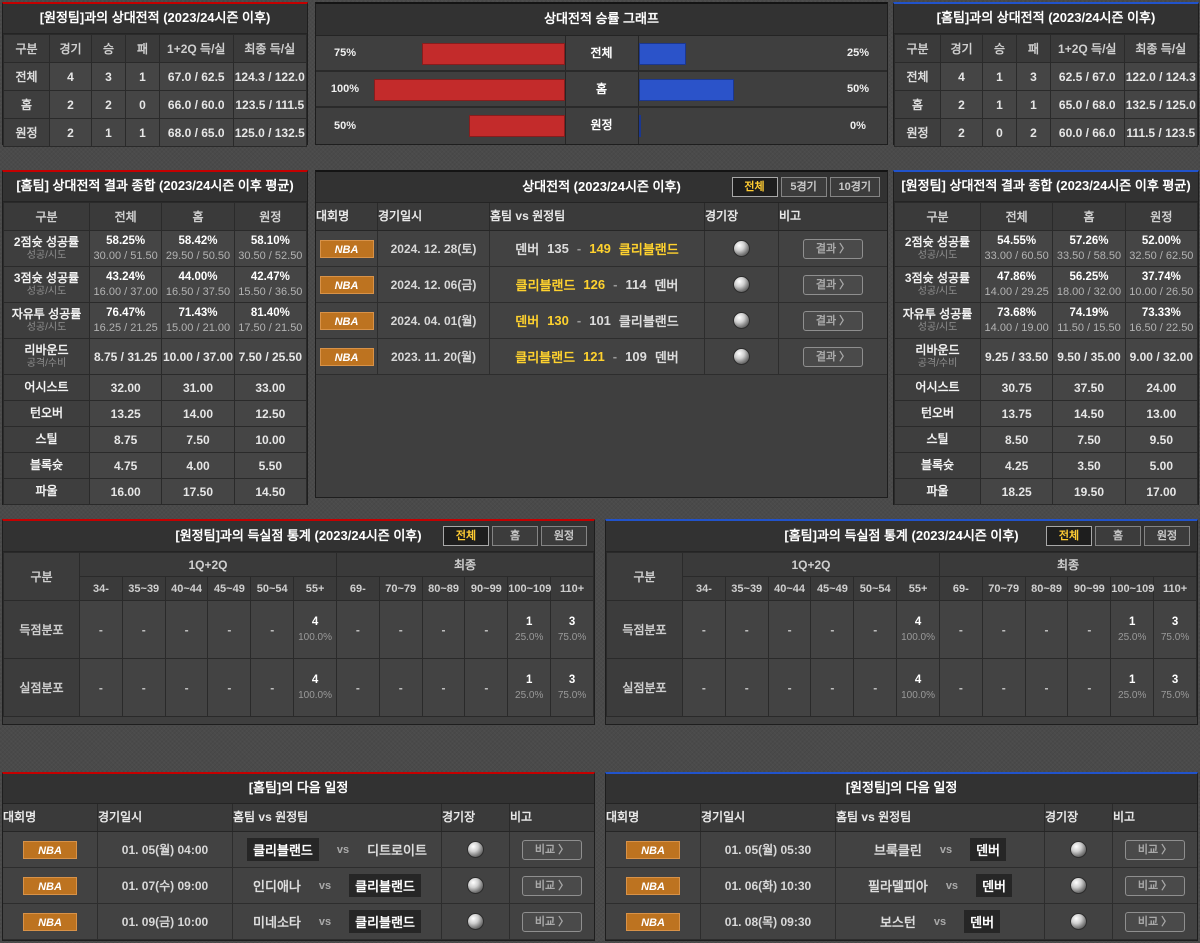 The image size is (1200, 943). Describe the element at coordinates (1016, 465) in the screenshot. I see `cell-value: 4.25` at that location.